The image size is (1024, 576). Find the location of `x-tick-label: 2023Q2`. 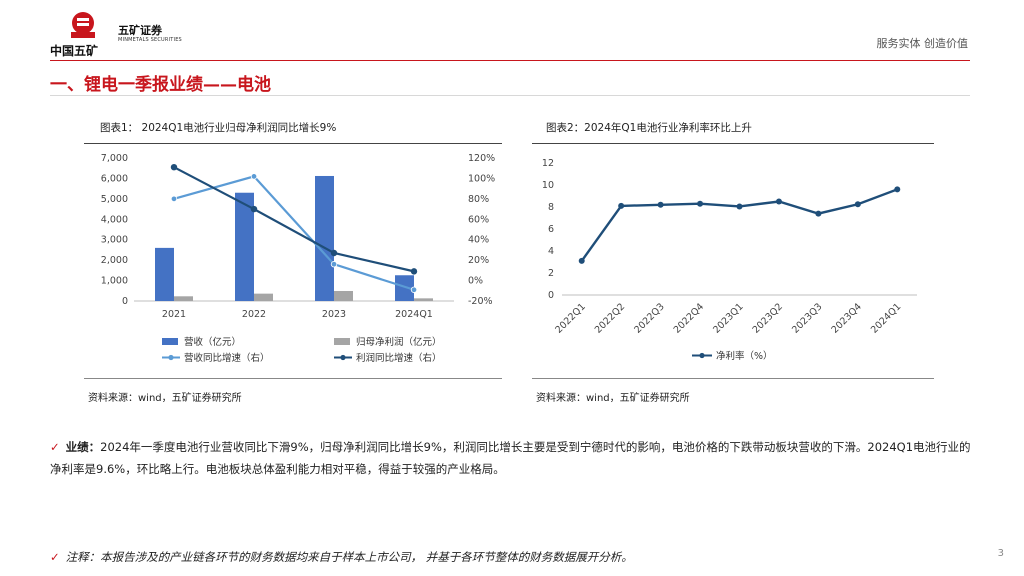

x-tick-label: 2023Q2 is located at coordinates (768, 318).